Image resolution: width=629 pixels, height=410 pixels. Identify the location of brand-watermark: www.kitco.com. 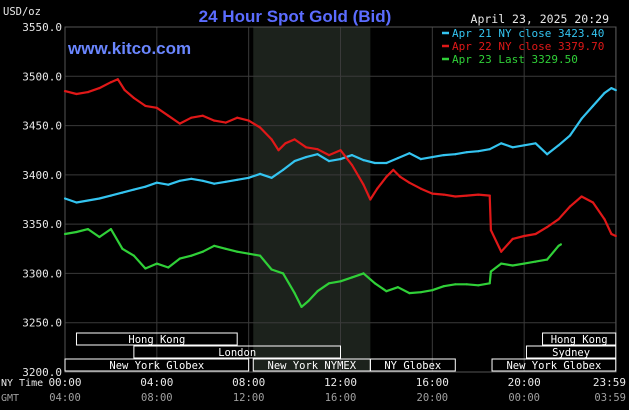
(129, 48).